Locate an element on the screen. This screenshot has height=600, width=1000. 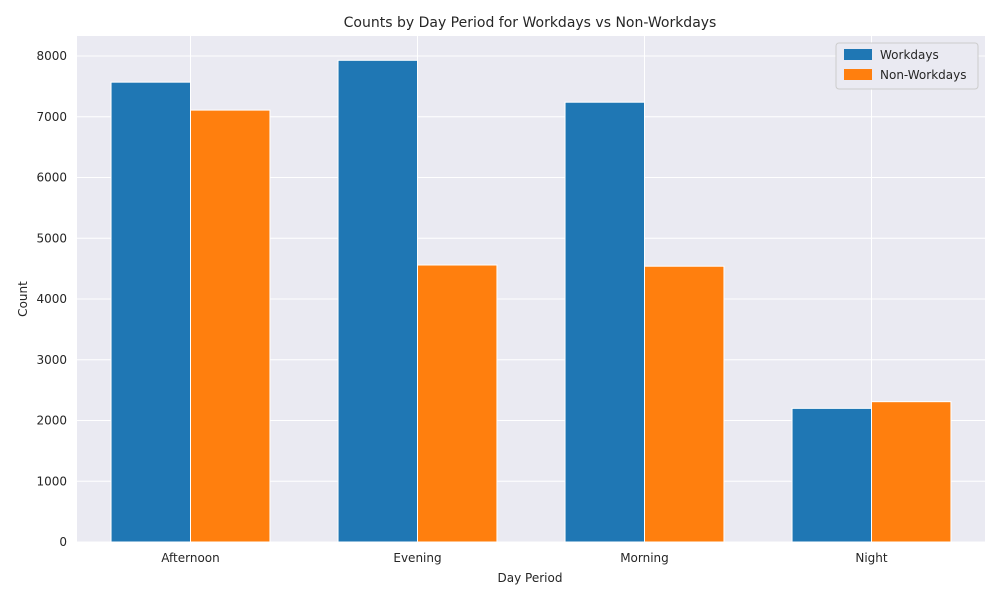
bar-non-workdays-morning is located at coordinates (684, 404).